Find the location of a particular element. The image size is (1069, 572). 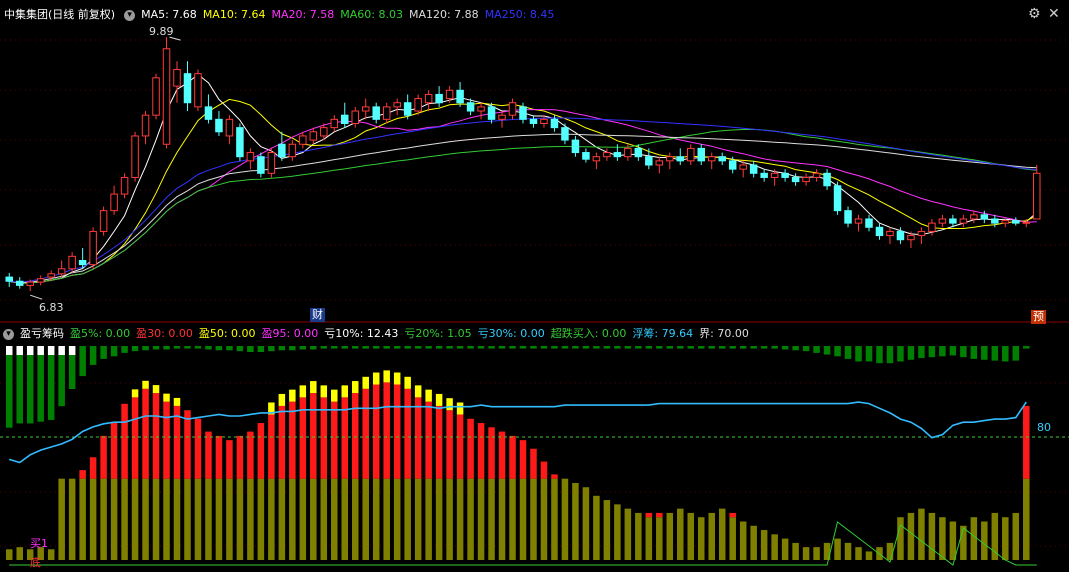

close-icon: ✕ is located at coordinates (1054, 14).